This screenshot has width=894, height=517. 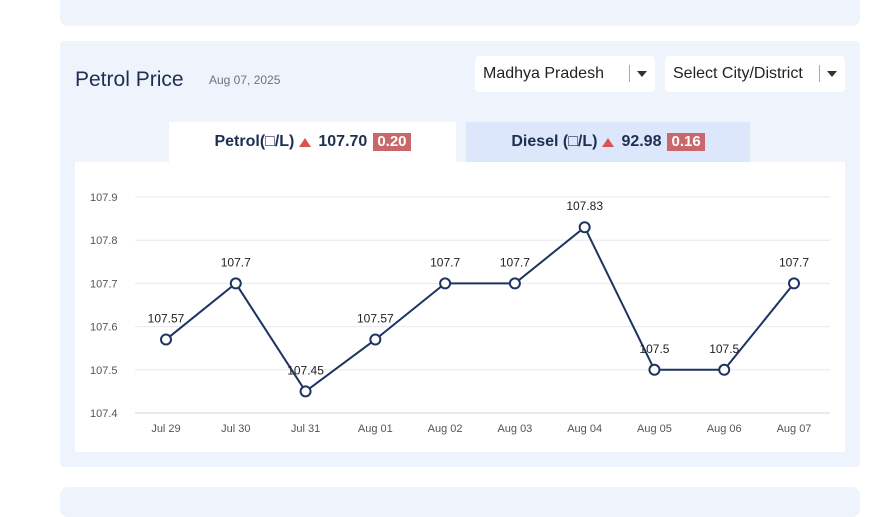 What do you see at coordinates (460, 13) in the screenshot?
I see `previous-card` at bounding box center [460, 13].